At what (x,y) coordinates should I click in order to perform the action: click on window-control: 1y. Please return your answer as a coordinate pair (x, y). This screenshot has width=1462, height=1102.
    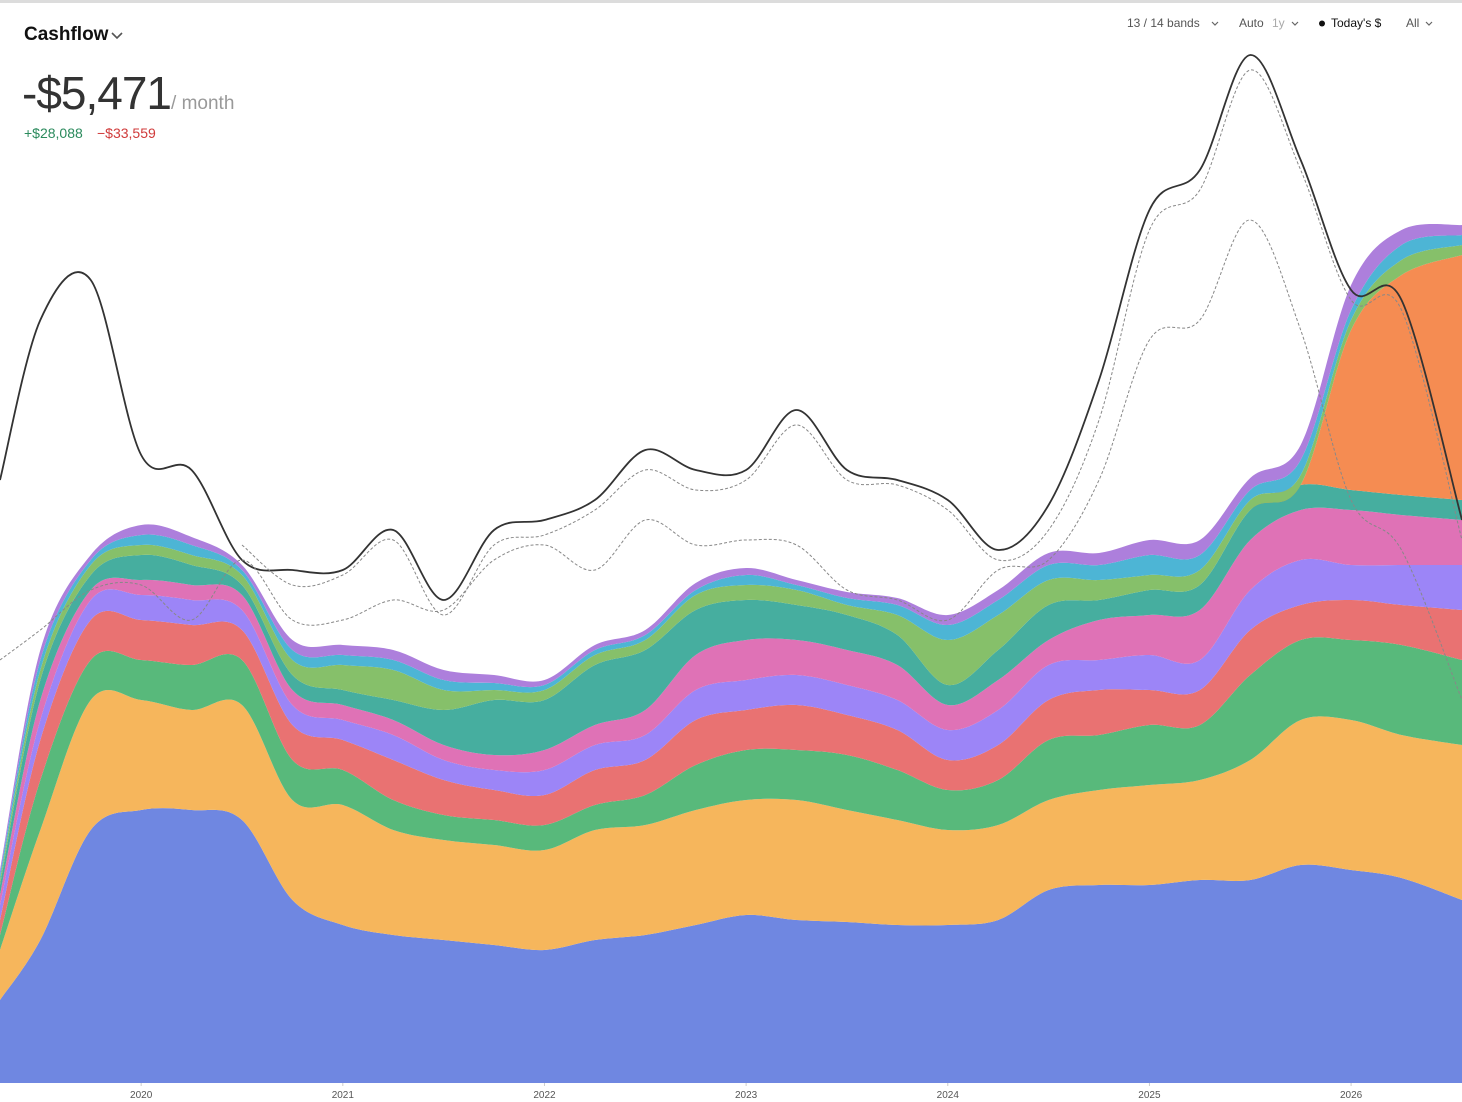
    Looking at the image, I should click on (1278, 23).